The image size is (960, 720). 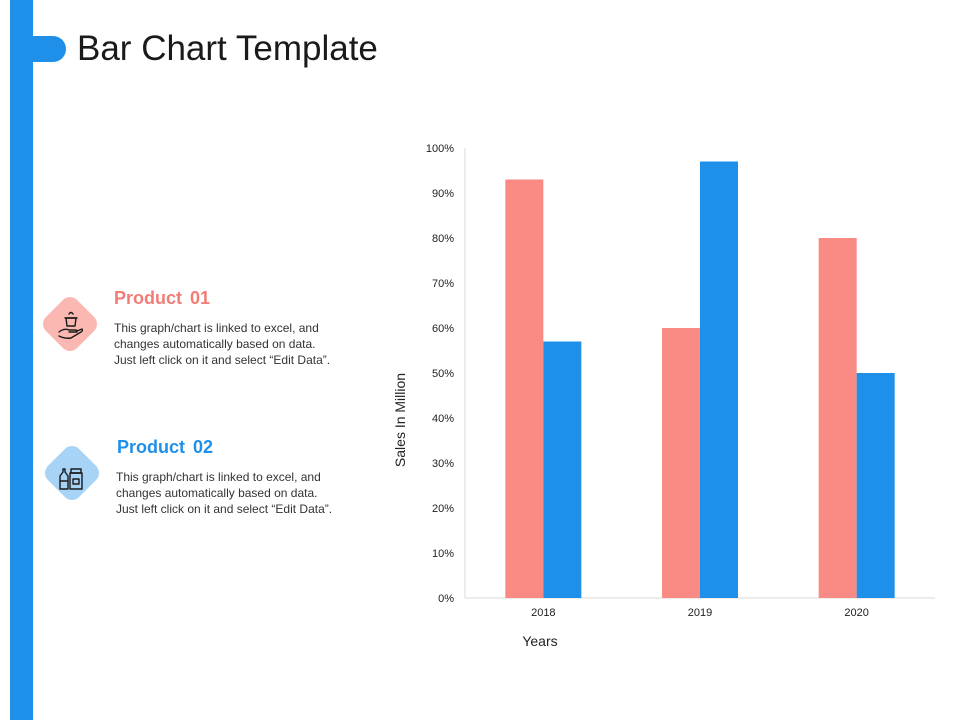 I want to click on product-01-label: Product, so click(x=148, y=298).